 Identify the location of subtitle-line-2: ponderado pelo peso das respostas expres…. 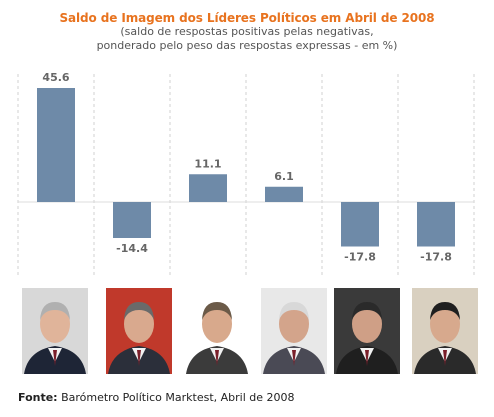
(247, 45).